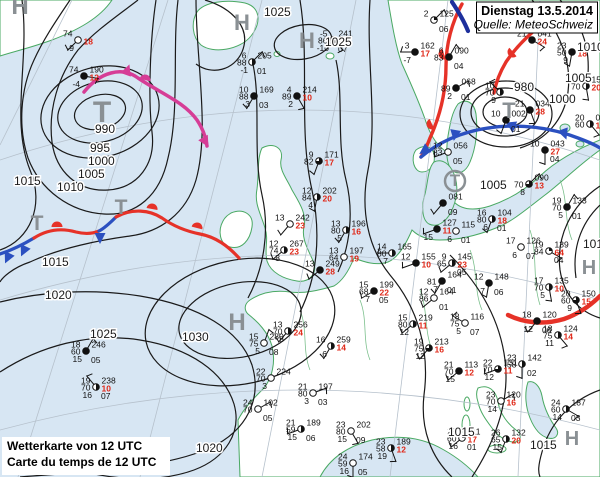  Describe the element at coordinates (336, 224) in the screenshot. I see `station-value: 13` at that location.